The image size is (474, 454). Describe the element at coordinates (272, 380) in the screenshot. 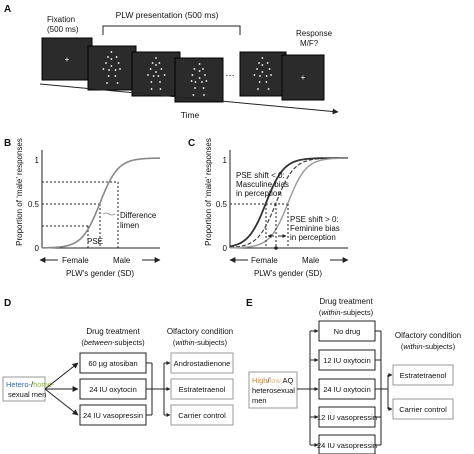

I see `e-subject-line1: High/low AQ` at that location.